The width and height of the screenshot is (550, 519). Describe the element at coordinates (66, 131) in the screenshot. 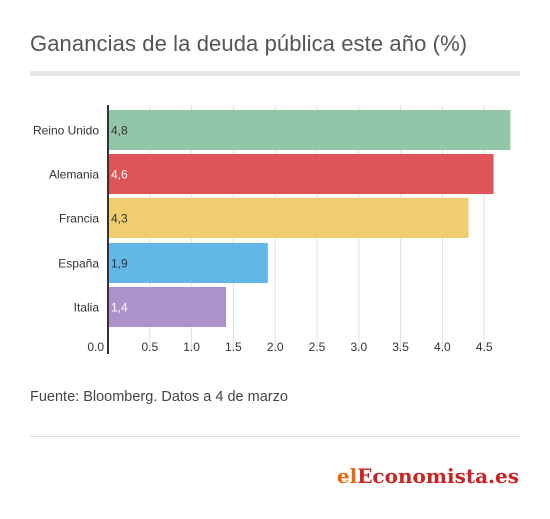

I see `category-label: Reino Unido` at that location.